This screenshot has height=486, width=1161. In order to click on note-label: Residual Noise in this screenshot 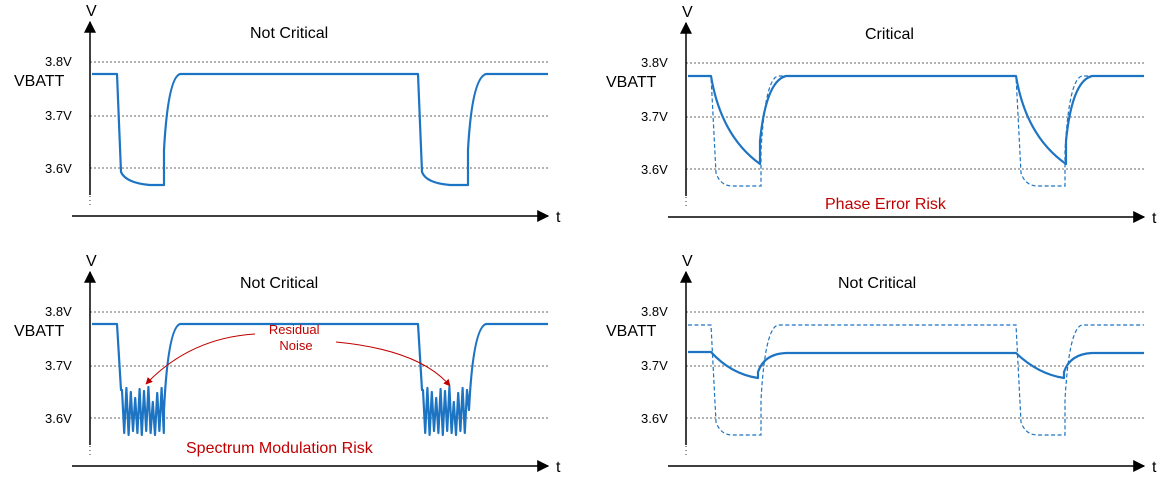, I will do `click(296, 337)`.